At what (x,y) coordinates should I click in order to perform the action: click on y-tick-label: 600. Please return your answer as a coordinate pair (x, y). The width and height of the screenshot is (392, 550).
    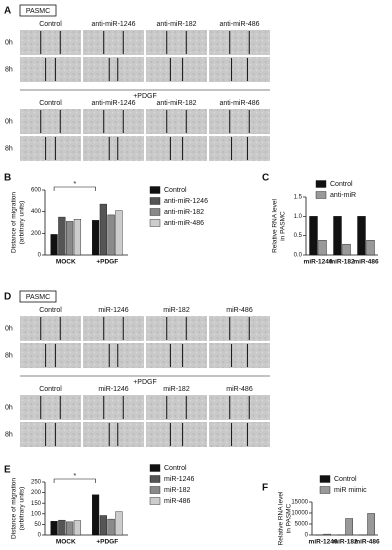
    Looking at the image, I should click on (36, 191).